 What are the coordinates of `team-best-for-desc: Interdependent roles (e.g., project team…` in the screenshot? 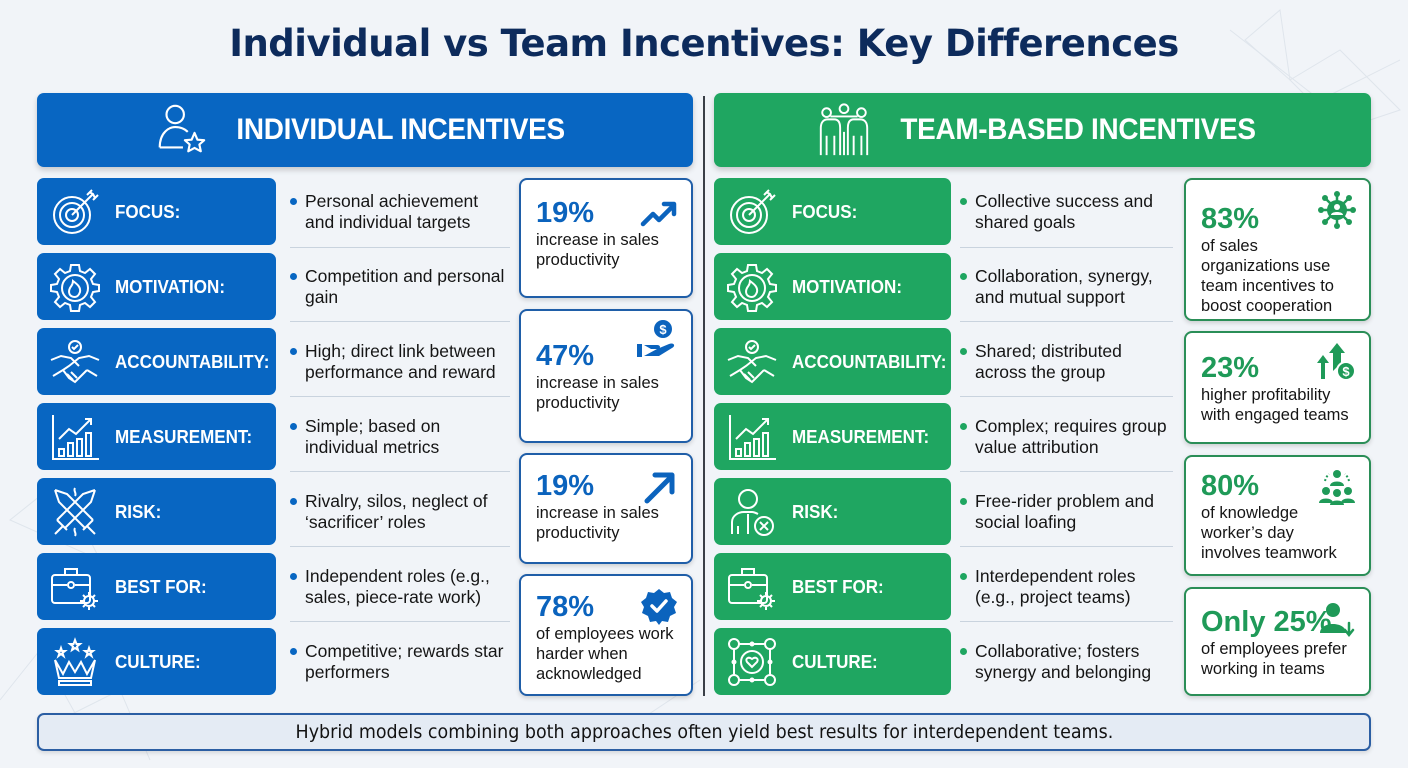 It's located at (1067, 586).